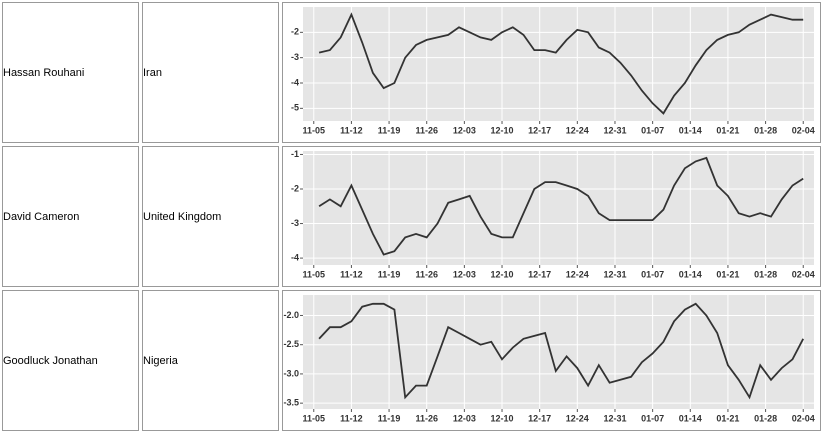 Image resolution: width=840 pixels, height=434 pixels. Describe the element at coordinates (295, 108) in the screenshot. I see `y-tick-label: -5` at that location.